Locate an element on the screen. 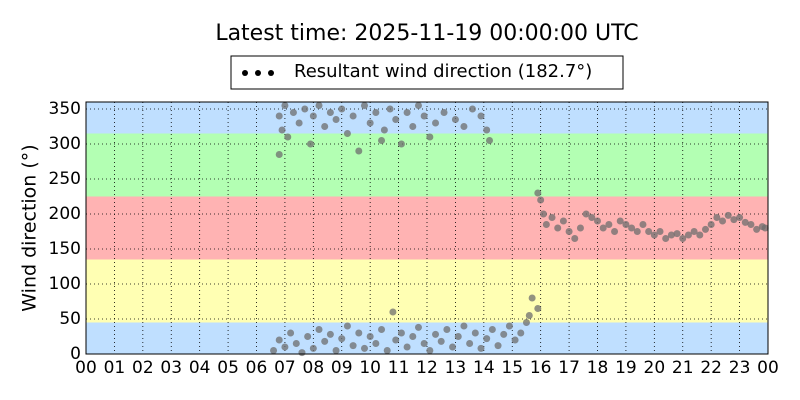 This screenshot has width=800, height=400. legend-box is located at coordinates (427, 72).